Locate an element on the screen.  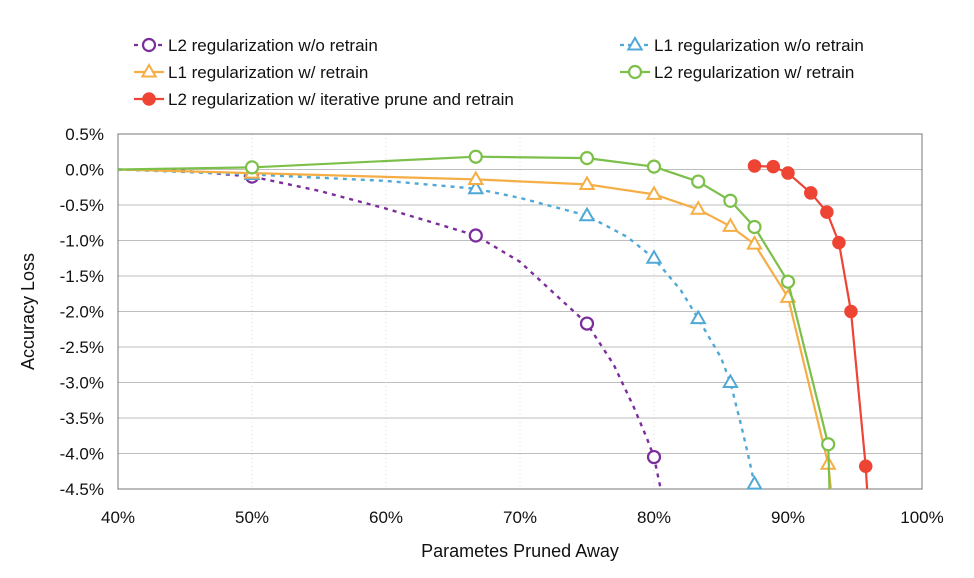
y-tick-label: -2.5% is located at coordinates (82, 347).